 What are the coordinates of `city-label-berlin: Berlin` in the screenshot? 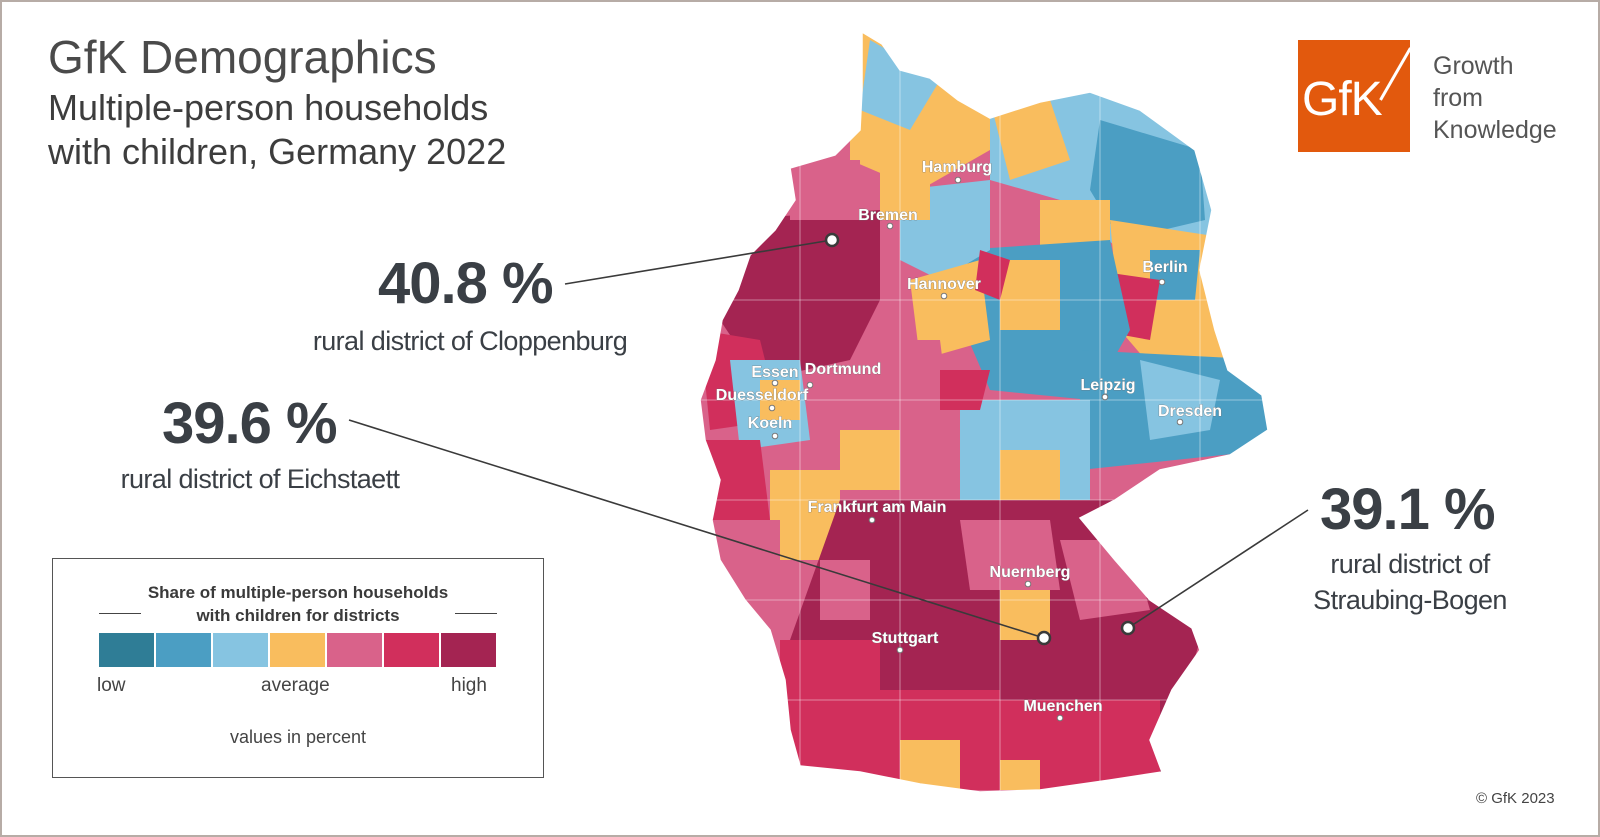 It's located at (1164, 267).